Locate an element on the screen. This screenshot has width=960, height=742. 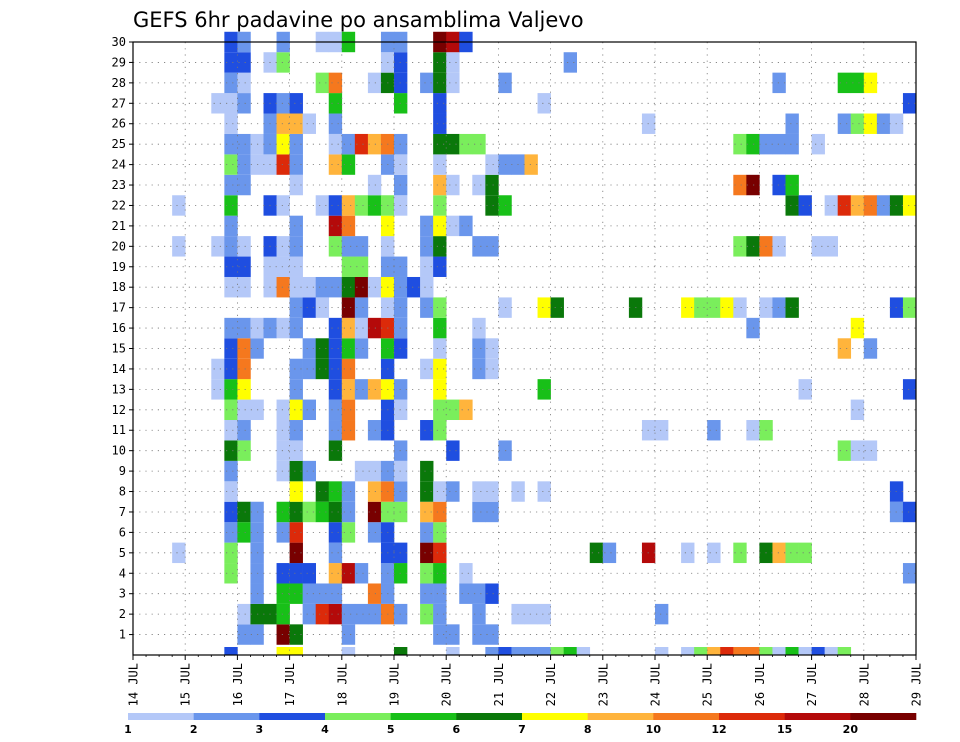
x-tick-label: 29 JUL is located at coordinates (917, 684).